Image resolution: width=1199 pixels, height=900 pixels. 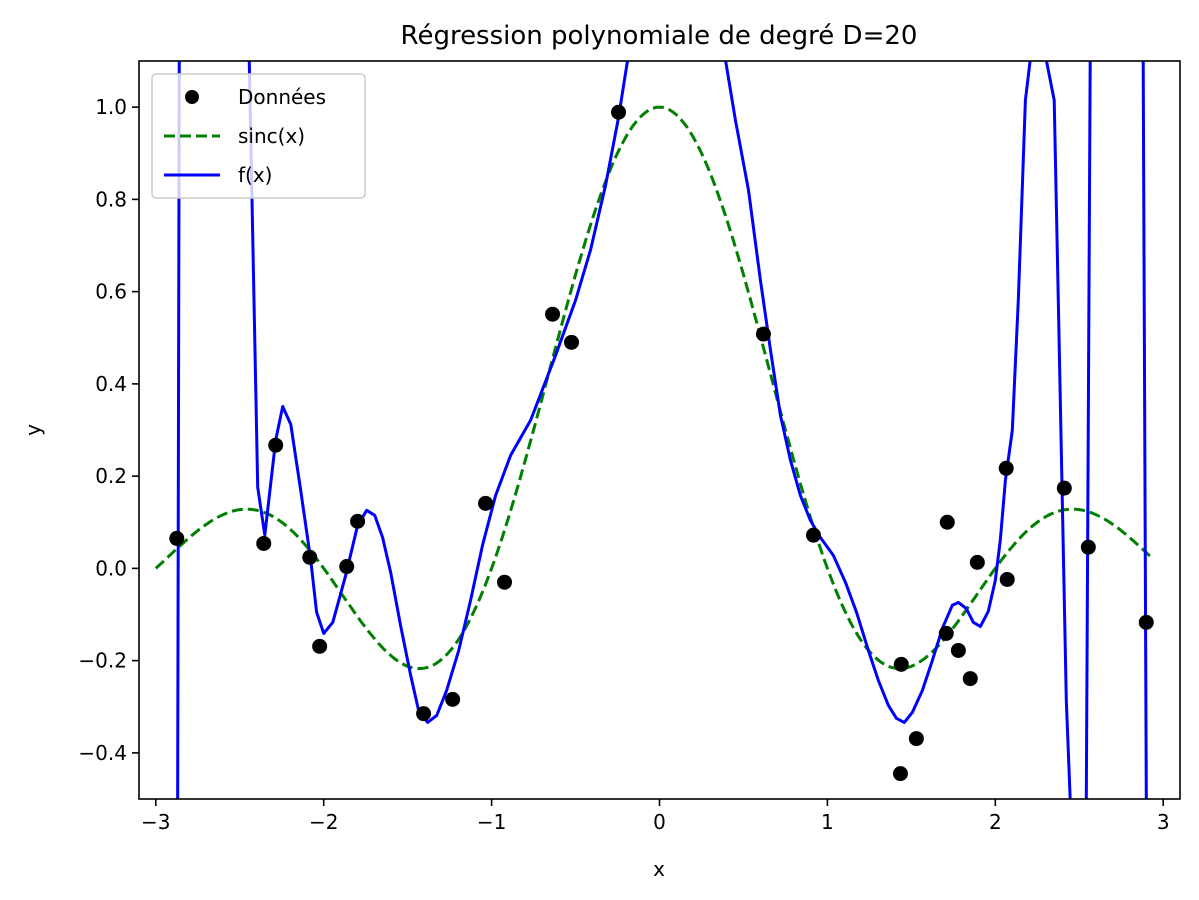 What do you see at coordinates (271, 136) in the screenshot?
I see `legend-label-sinc: sinc(x)` at bounding box center [271, 136].